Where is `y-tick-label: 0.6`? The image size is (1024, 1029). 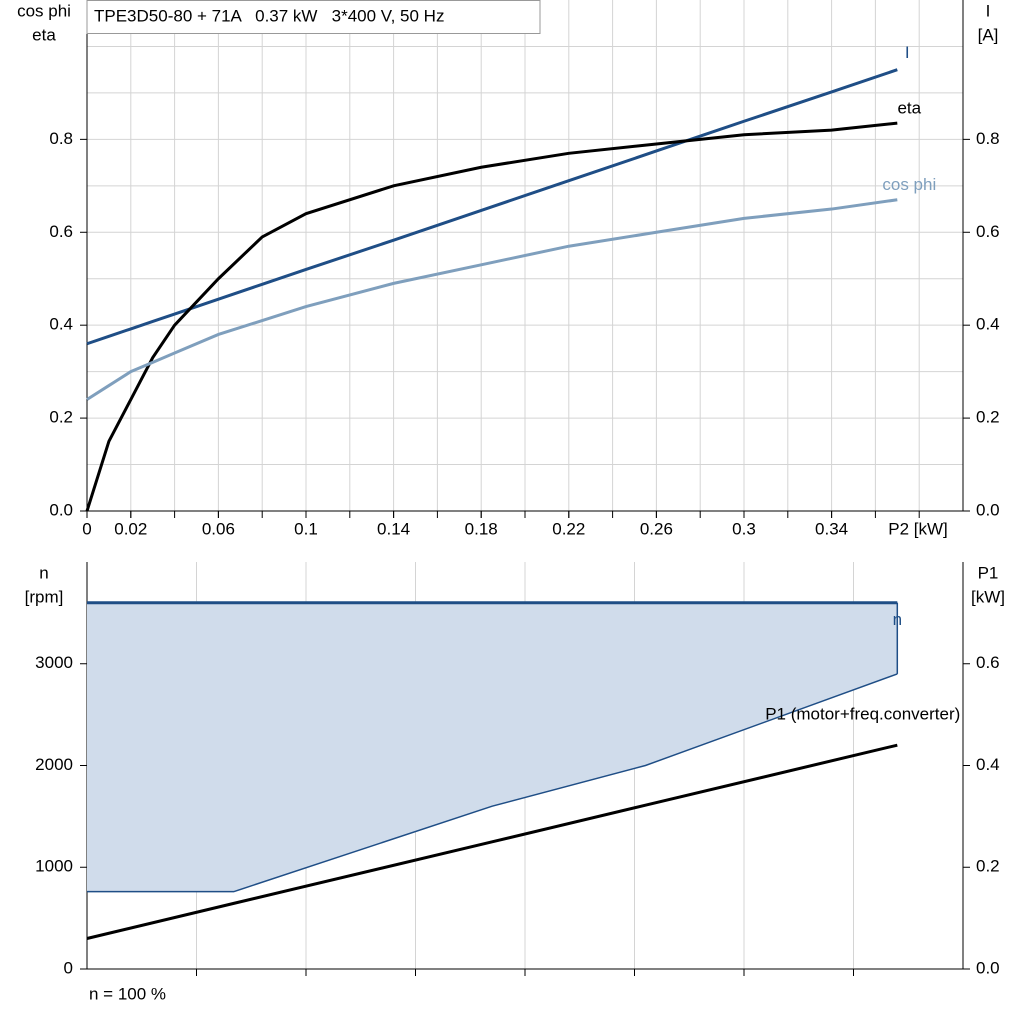 y-tick-label: 0.6 is located at coordinates (61, 231).